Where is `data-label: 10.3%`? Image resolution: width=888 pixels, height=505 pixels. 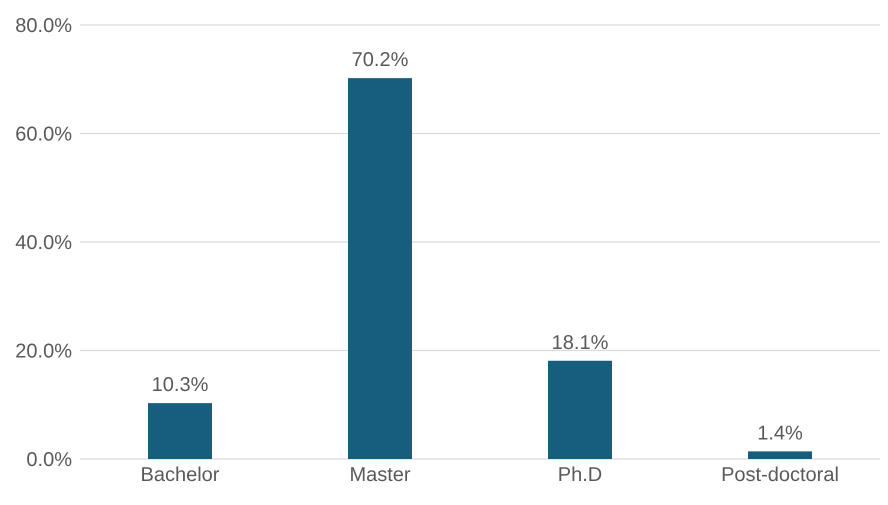 data-label: 10.3% is located at coordinates (180, 385).